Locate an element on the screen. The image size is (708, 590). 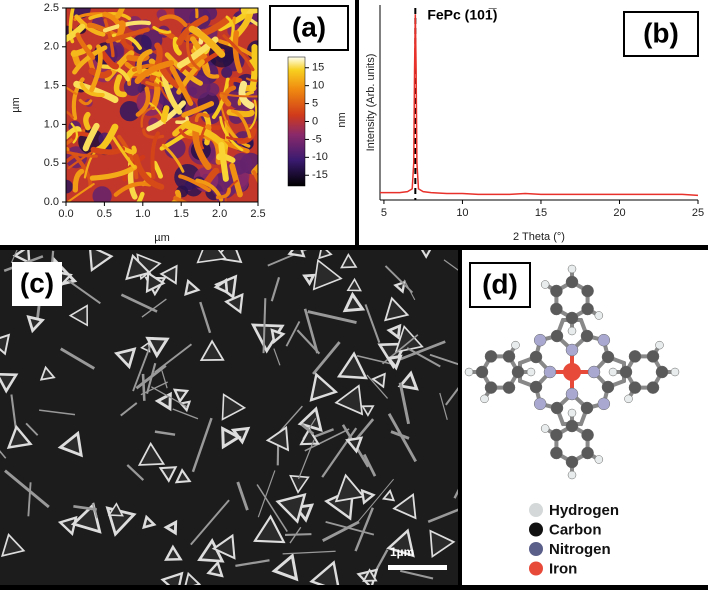
x-axis-label: 2 Theta (°) is located at coordinates (539, 237).